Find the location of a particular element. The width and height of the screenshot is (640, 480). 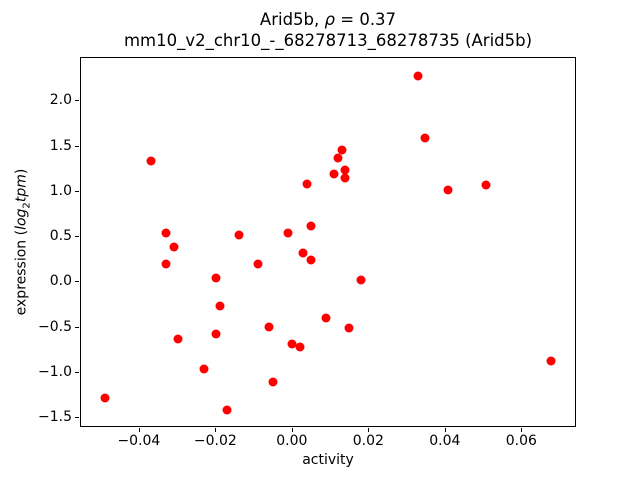

x-tick-label: 0.04 is located at coordinates (445, 441).